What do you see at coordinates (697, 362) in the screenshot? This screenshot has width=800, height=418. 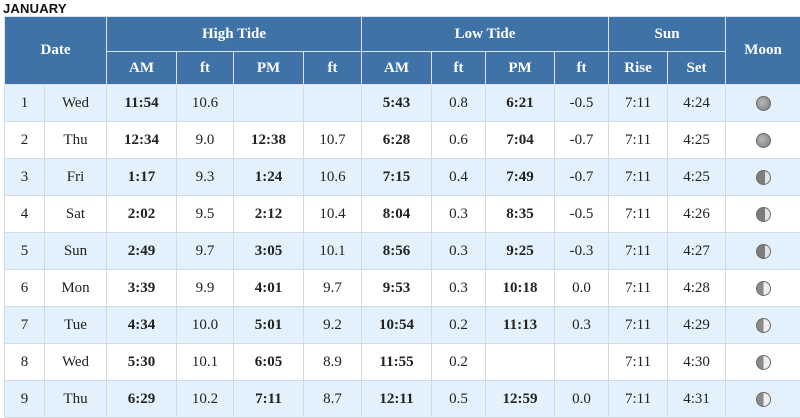 I see `sunset-time: 4:30` at bounding box center [697, 362].